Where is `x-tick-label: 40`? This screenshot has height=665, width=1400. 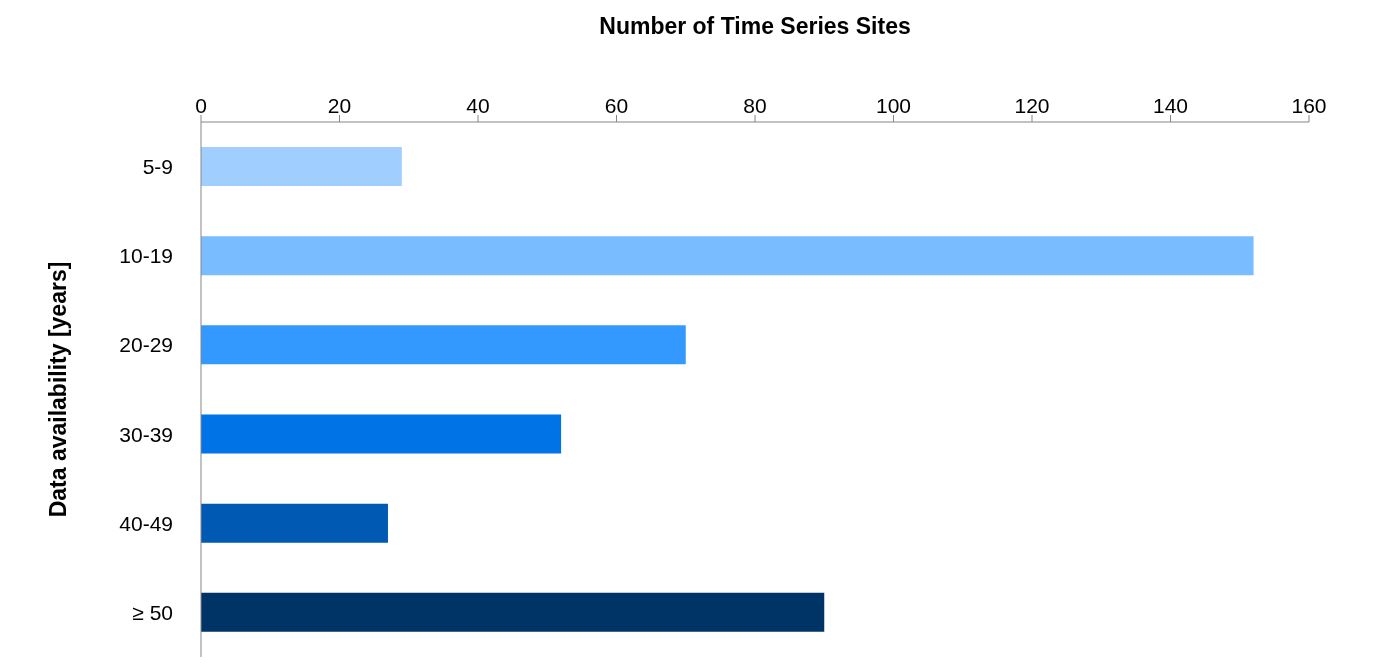
x-tick-label: 40 is located at coordinates (478, 105).